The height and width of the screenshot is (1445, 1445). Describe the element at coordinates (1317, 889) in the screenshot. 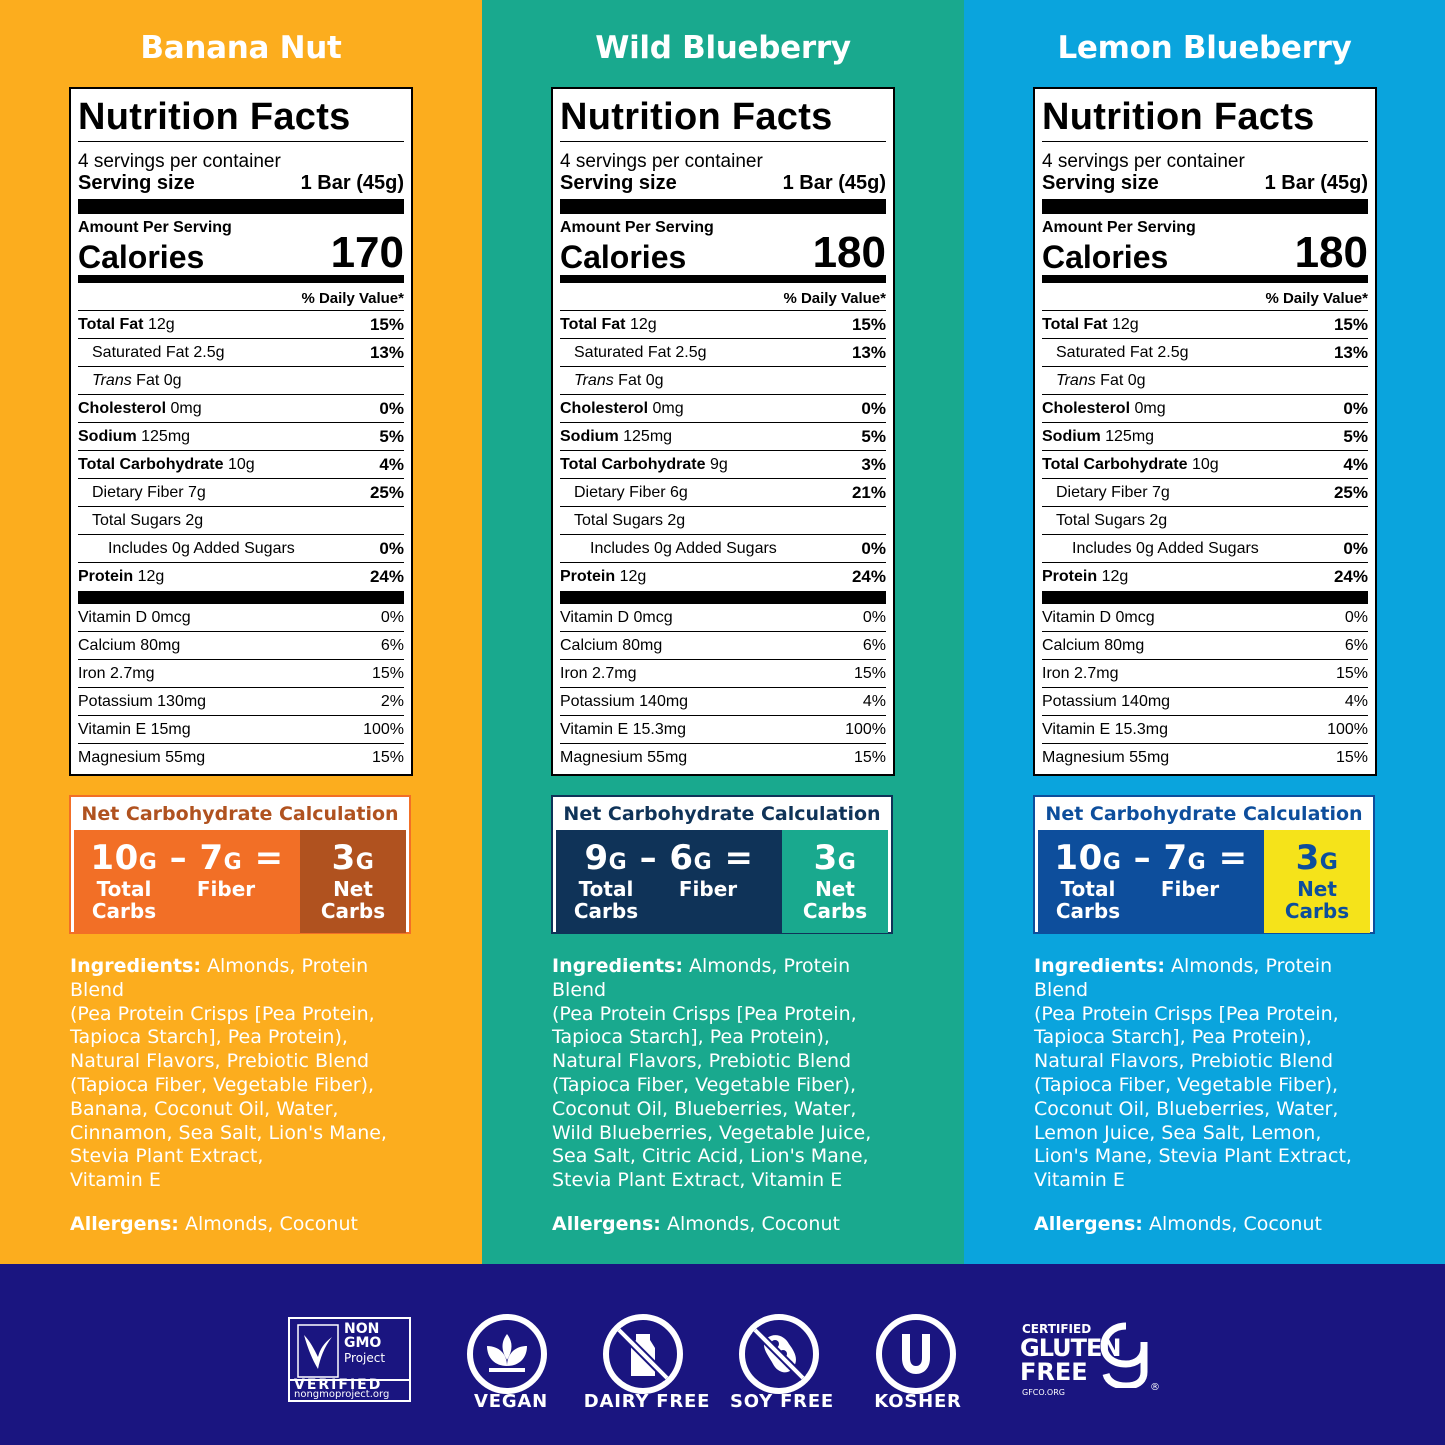

I see `net-carbs-label-1: Net` at that location.